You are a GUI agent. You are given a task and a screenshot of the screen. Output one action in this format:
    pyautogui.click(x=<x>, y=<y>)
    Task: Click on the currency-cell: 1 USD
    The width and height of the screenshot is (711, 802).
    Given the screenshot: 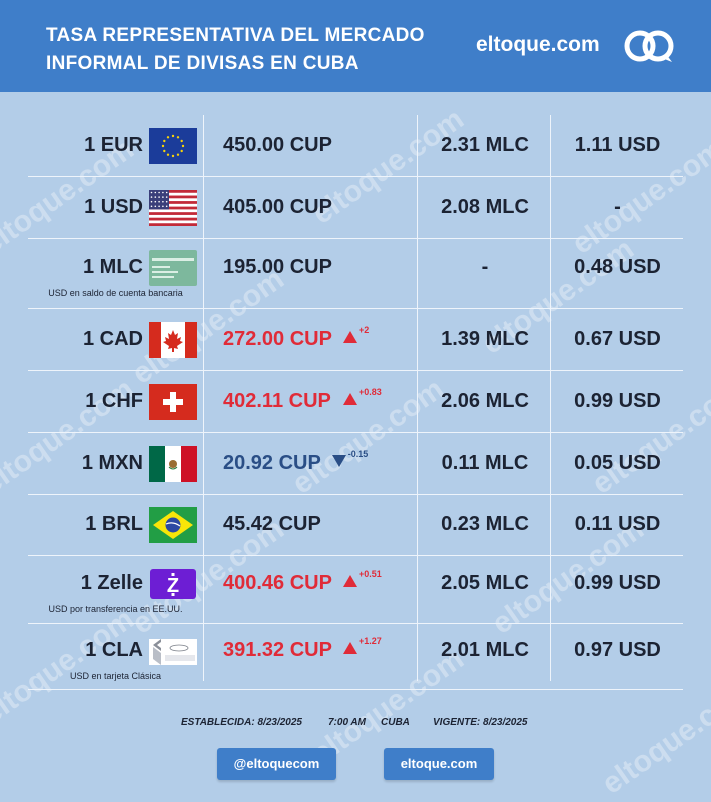 What is the action you would take?
    pyautogui.click(x=115, y=207)
    